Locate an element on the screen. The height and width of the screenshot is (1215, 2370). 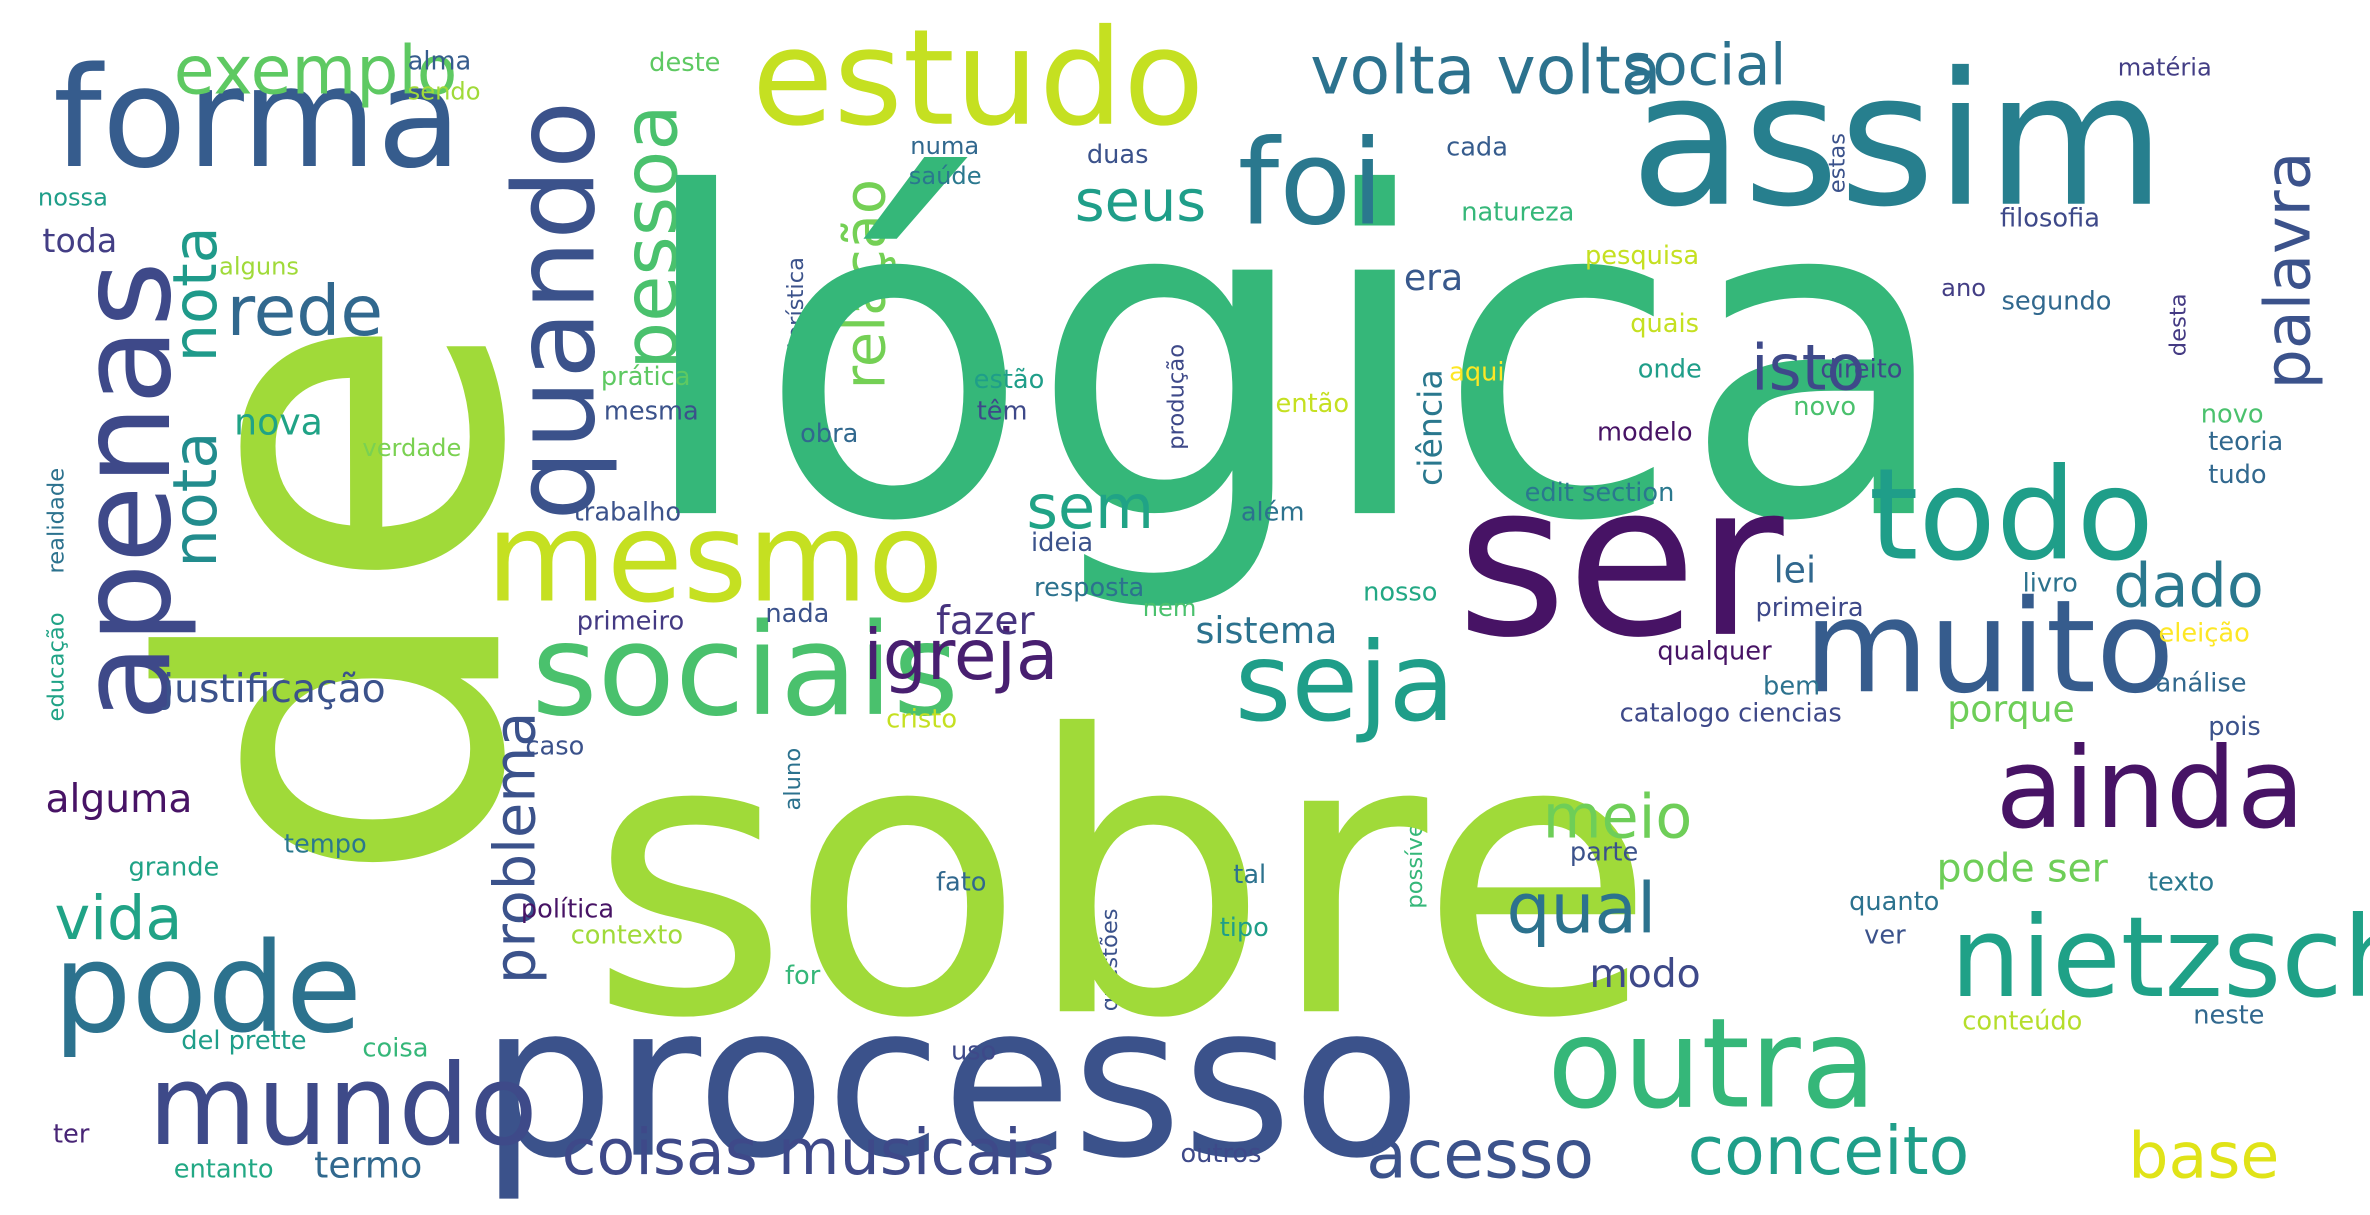
word-caso: caso is located at coordinates (554, 747).